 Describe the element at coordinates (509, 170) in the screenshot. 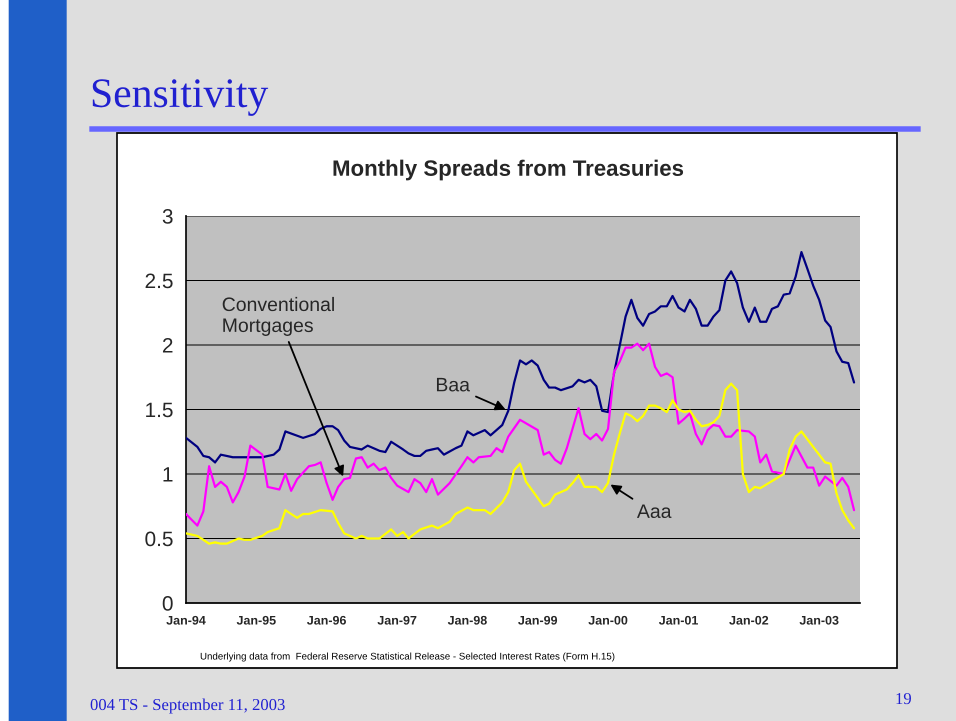

I see `chart-subtitle: Monthly Spreads from Treasuries` at that location.